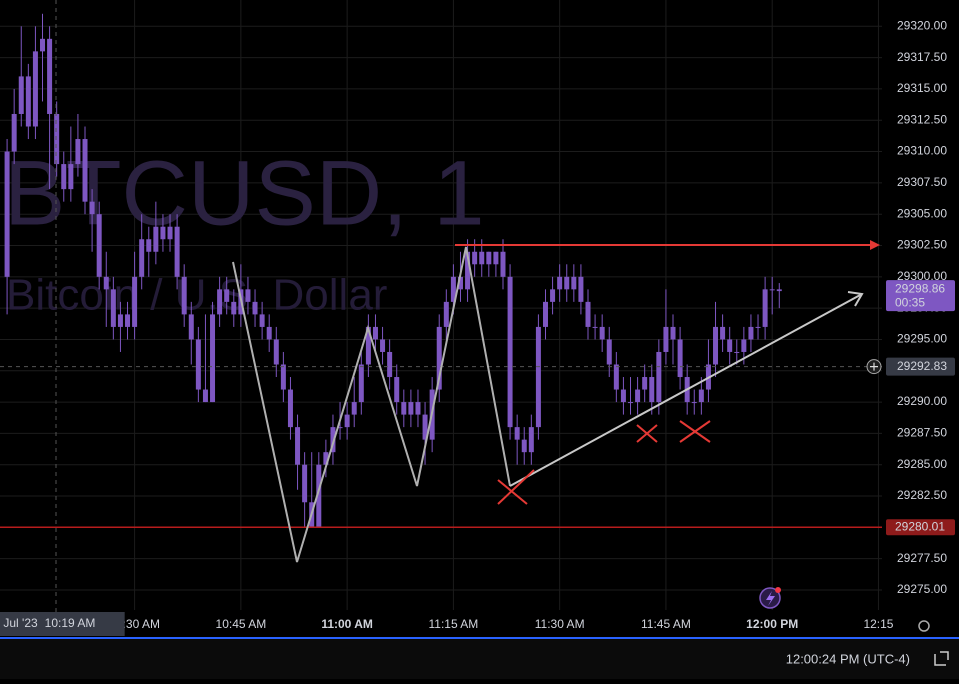  I want to click on y-tick-label: 29295.00, so click(922, 339).